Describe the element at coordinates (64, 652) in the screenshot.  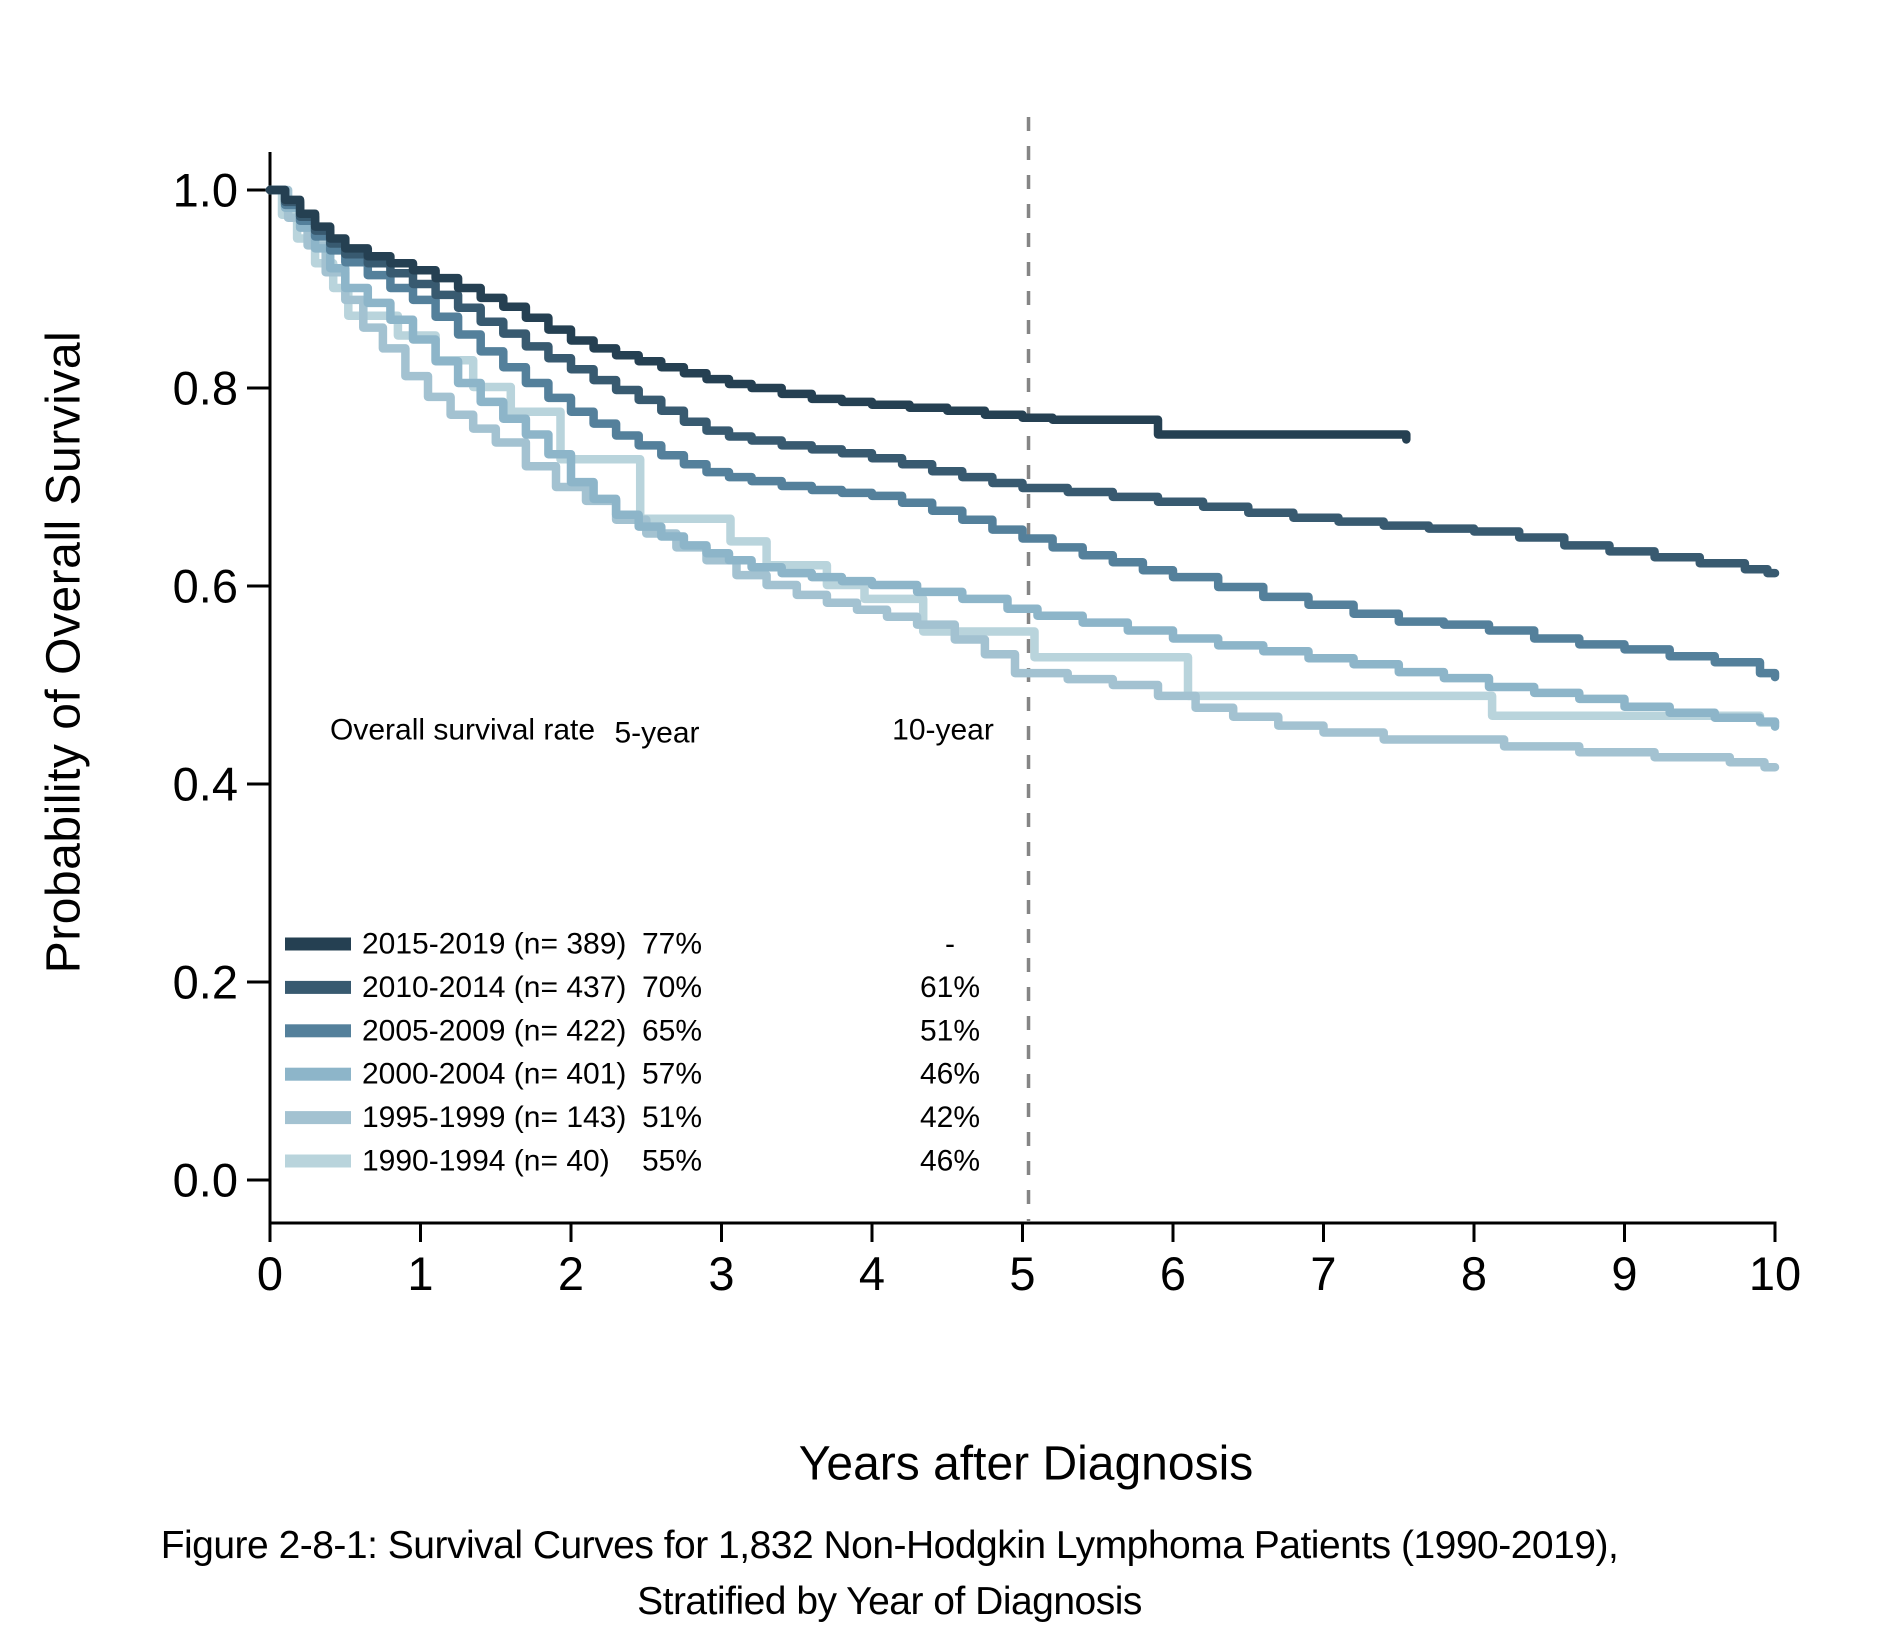
I see `y-axis-title: Probability of Overall Survival` at that location.